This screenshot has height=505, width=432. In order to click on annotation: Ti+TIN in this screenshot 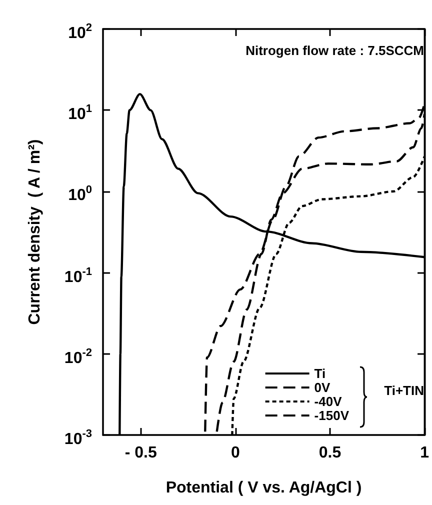, I will do `click(404, 390)`.